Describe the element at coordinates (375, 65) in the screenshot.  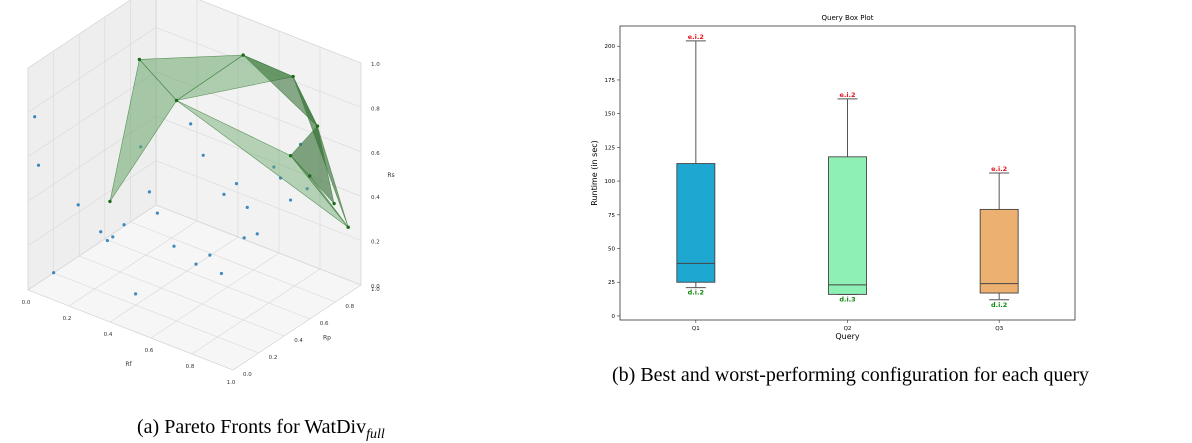
I see `z-tick-label: 1.0` at that location.